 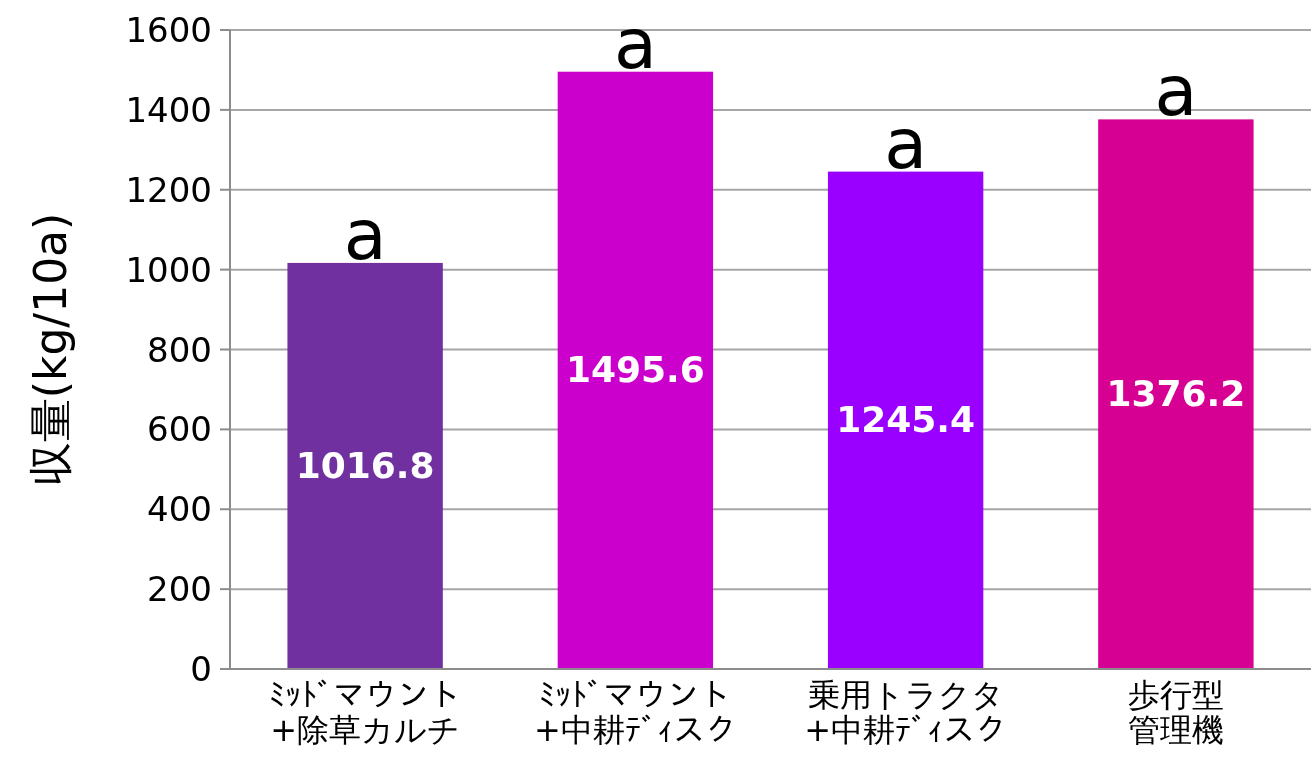 What do you see at coordinates (635, 713) in the screenshot?
I see `x-tick-label: ﾐｯﾄﾞマウント+中耕ﾃﾞｨスク` at bounding box center [635, 713].